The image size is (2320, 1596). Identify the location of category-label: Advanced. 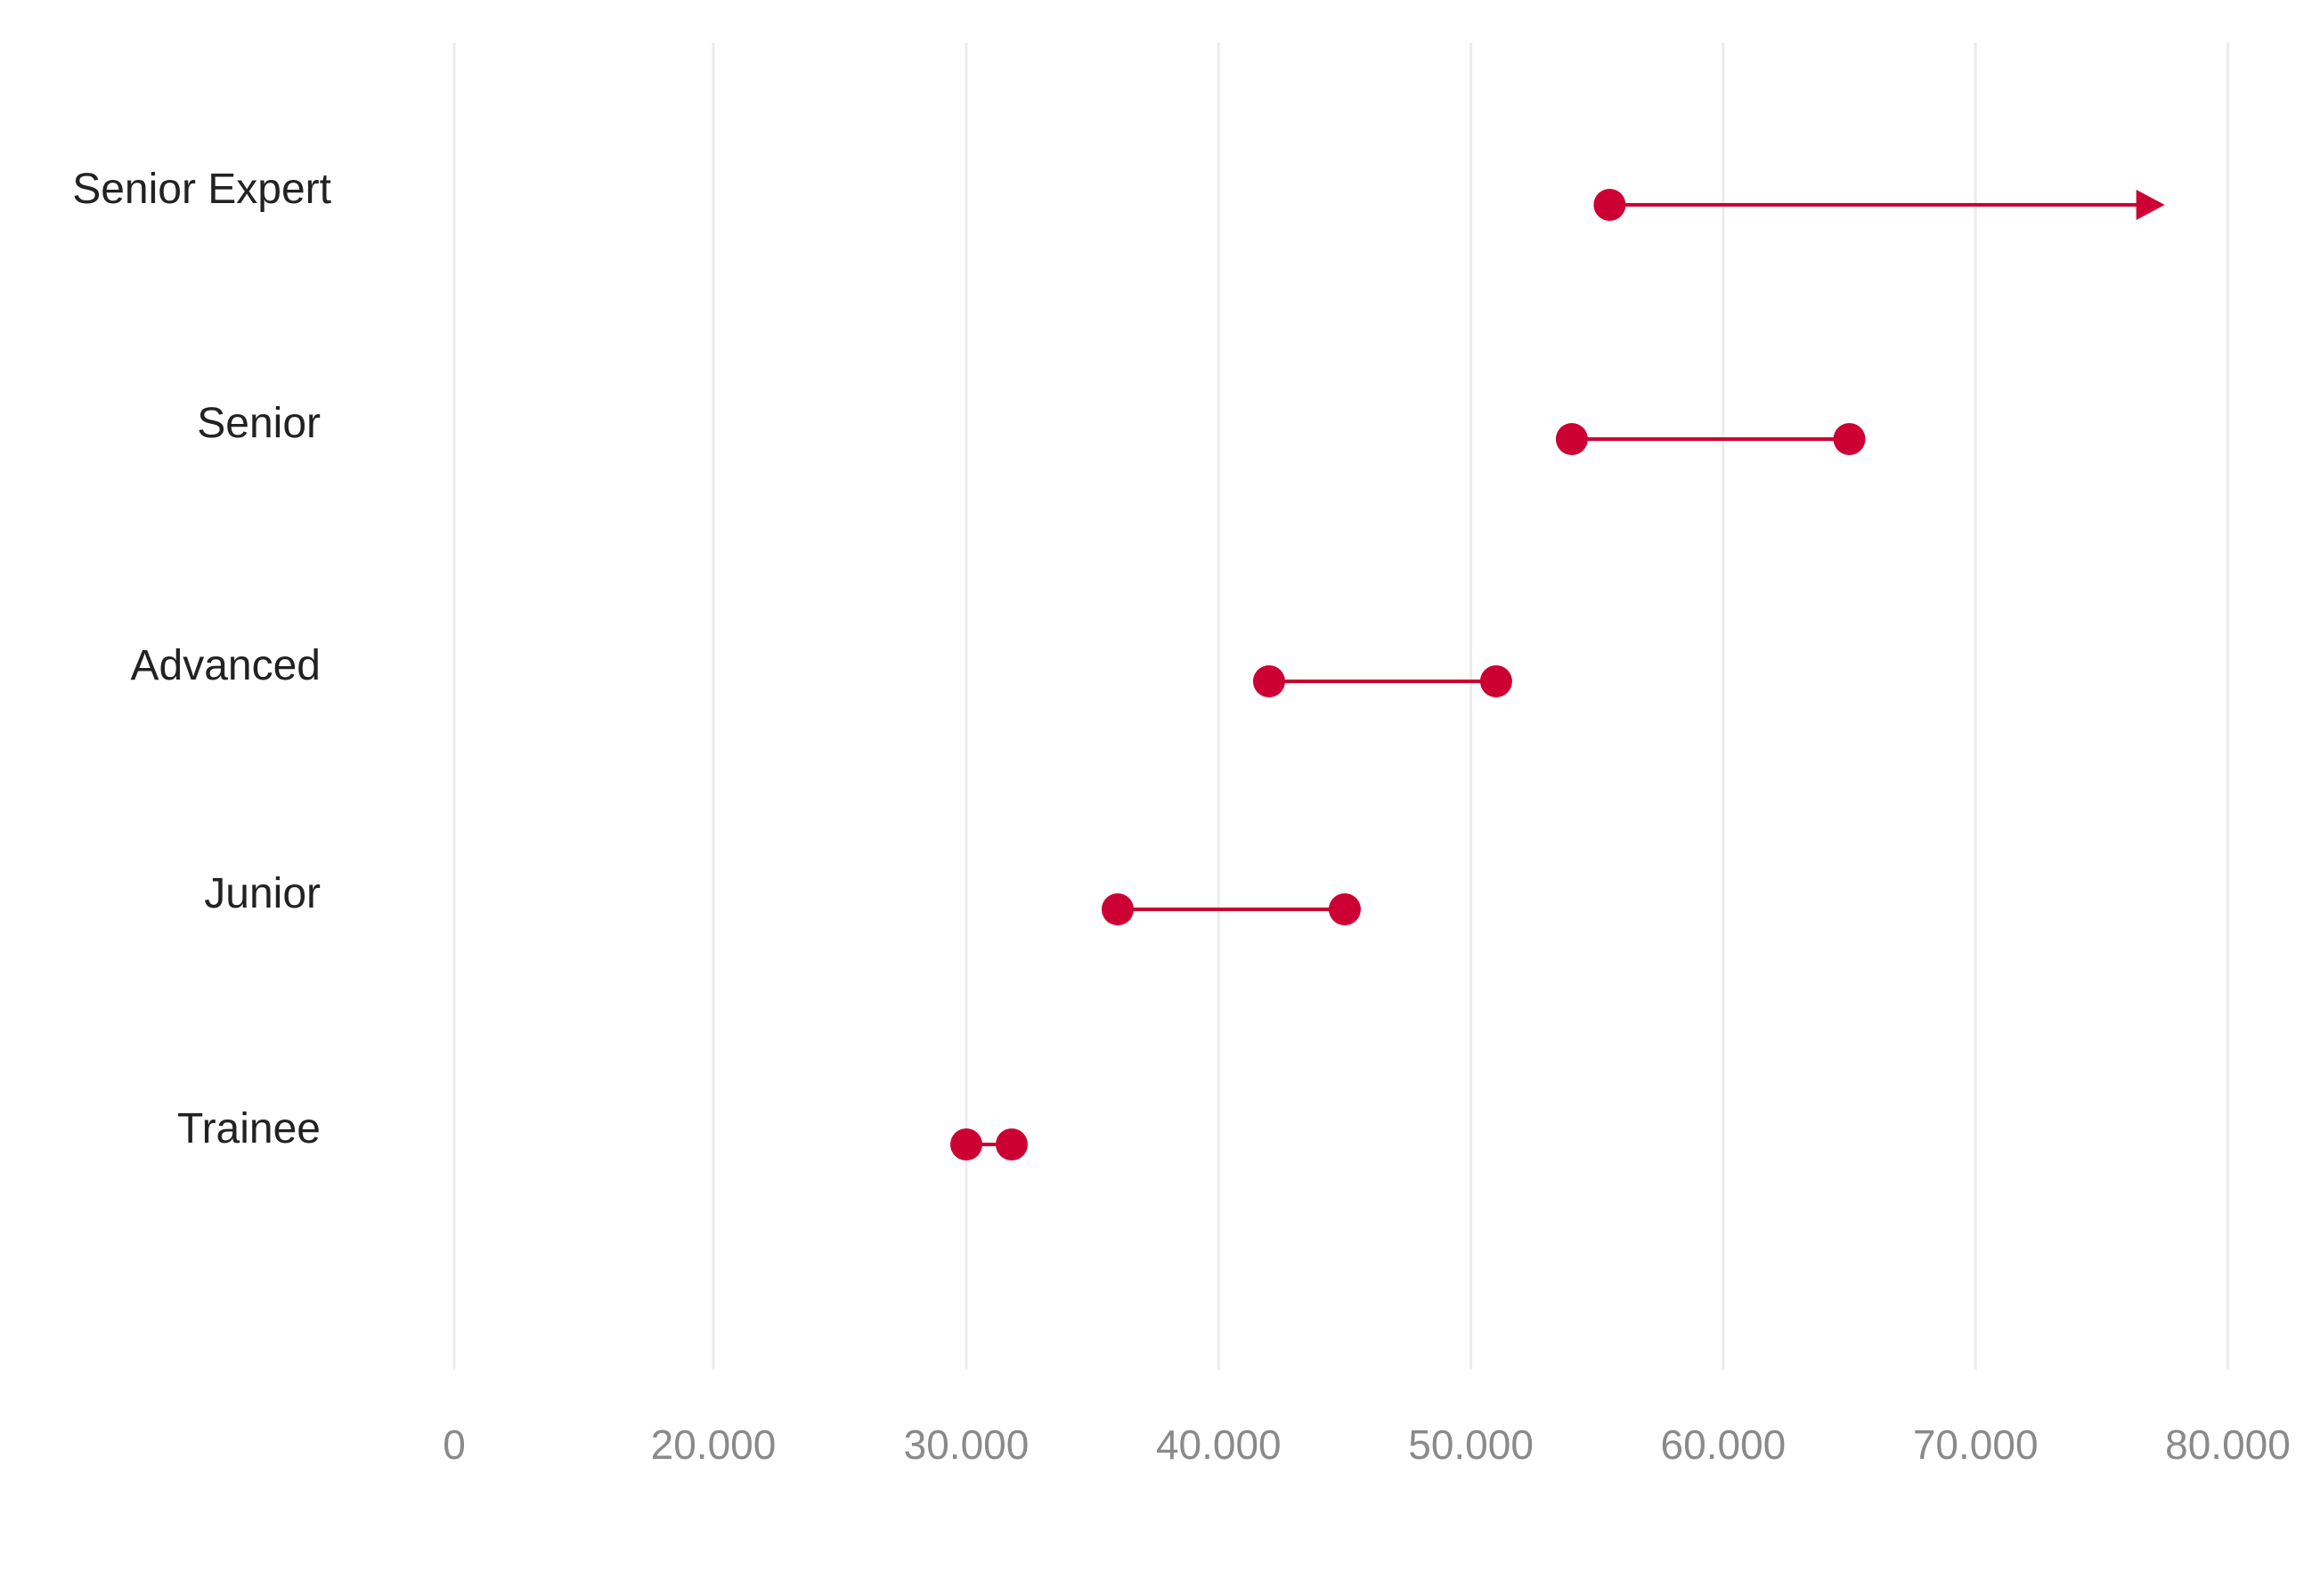
(226, 665).